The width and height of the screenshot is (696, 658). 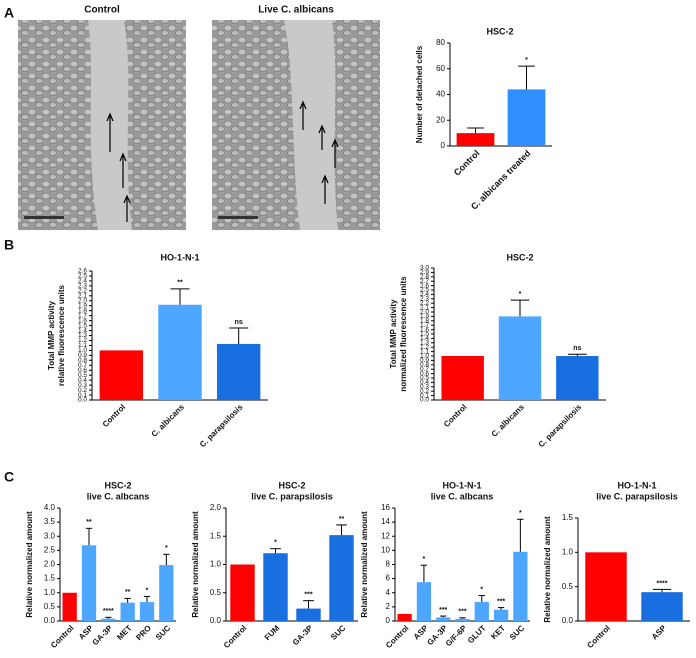 What do you see at coordinates (393, 334) in the screenshot?
I see `y-axis-label: Total MMP activity` at bounding box center [393, 334].